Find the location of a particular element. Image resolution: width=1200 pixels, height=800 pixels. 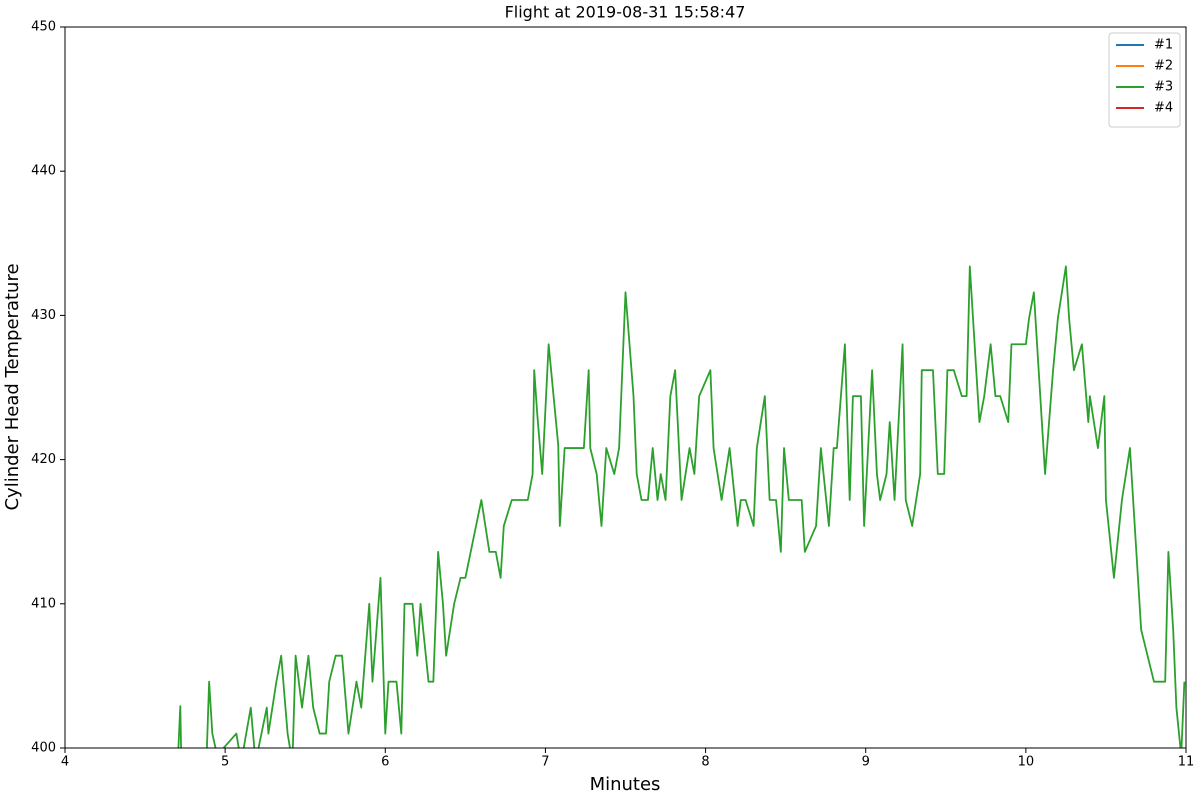

x-axis-label: Minutes is located at coordinates (625, 784).